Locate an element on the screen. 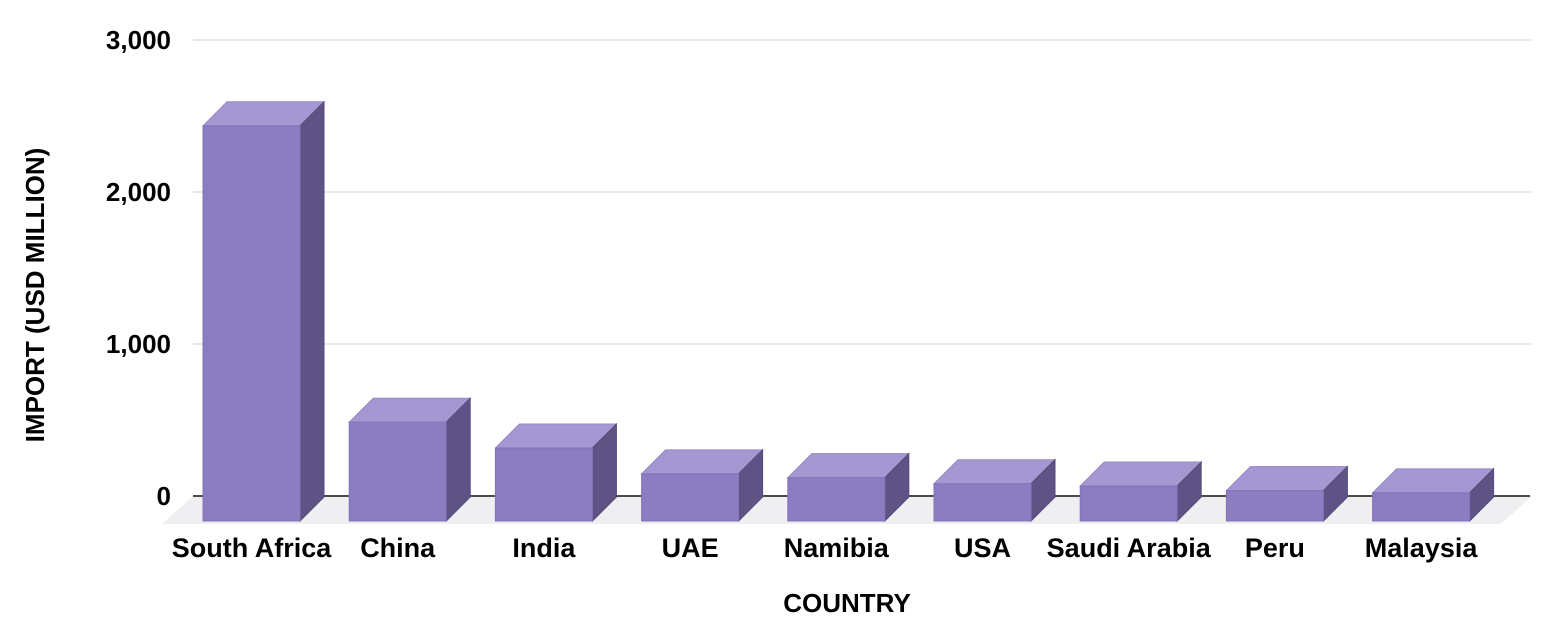 This screenshot has height=642, width=1553. y-tick-label-2000: 2,000 is located at coordinates (138, 192).